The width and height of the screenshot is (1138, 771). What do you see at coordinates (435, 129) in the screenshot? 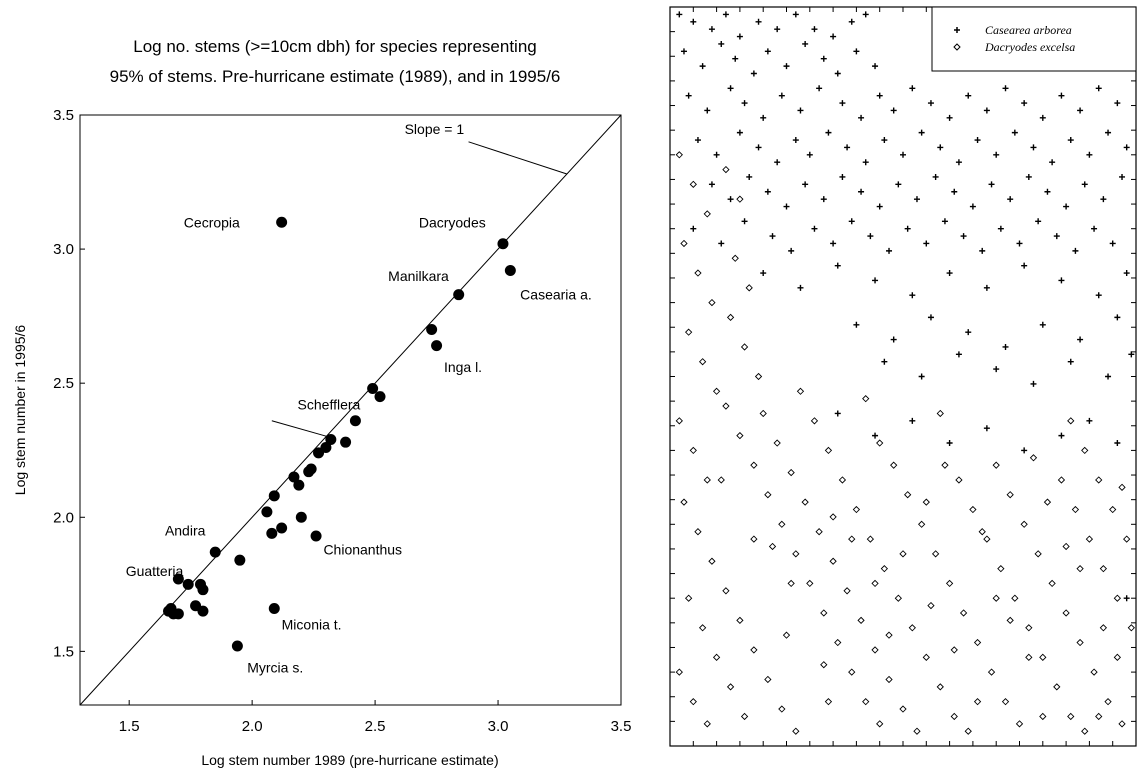
I see `slope-label: Slope = 1` at bounding box center [435, 129].